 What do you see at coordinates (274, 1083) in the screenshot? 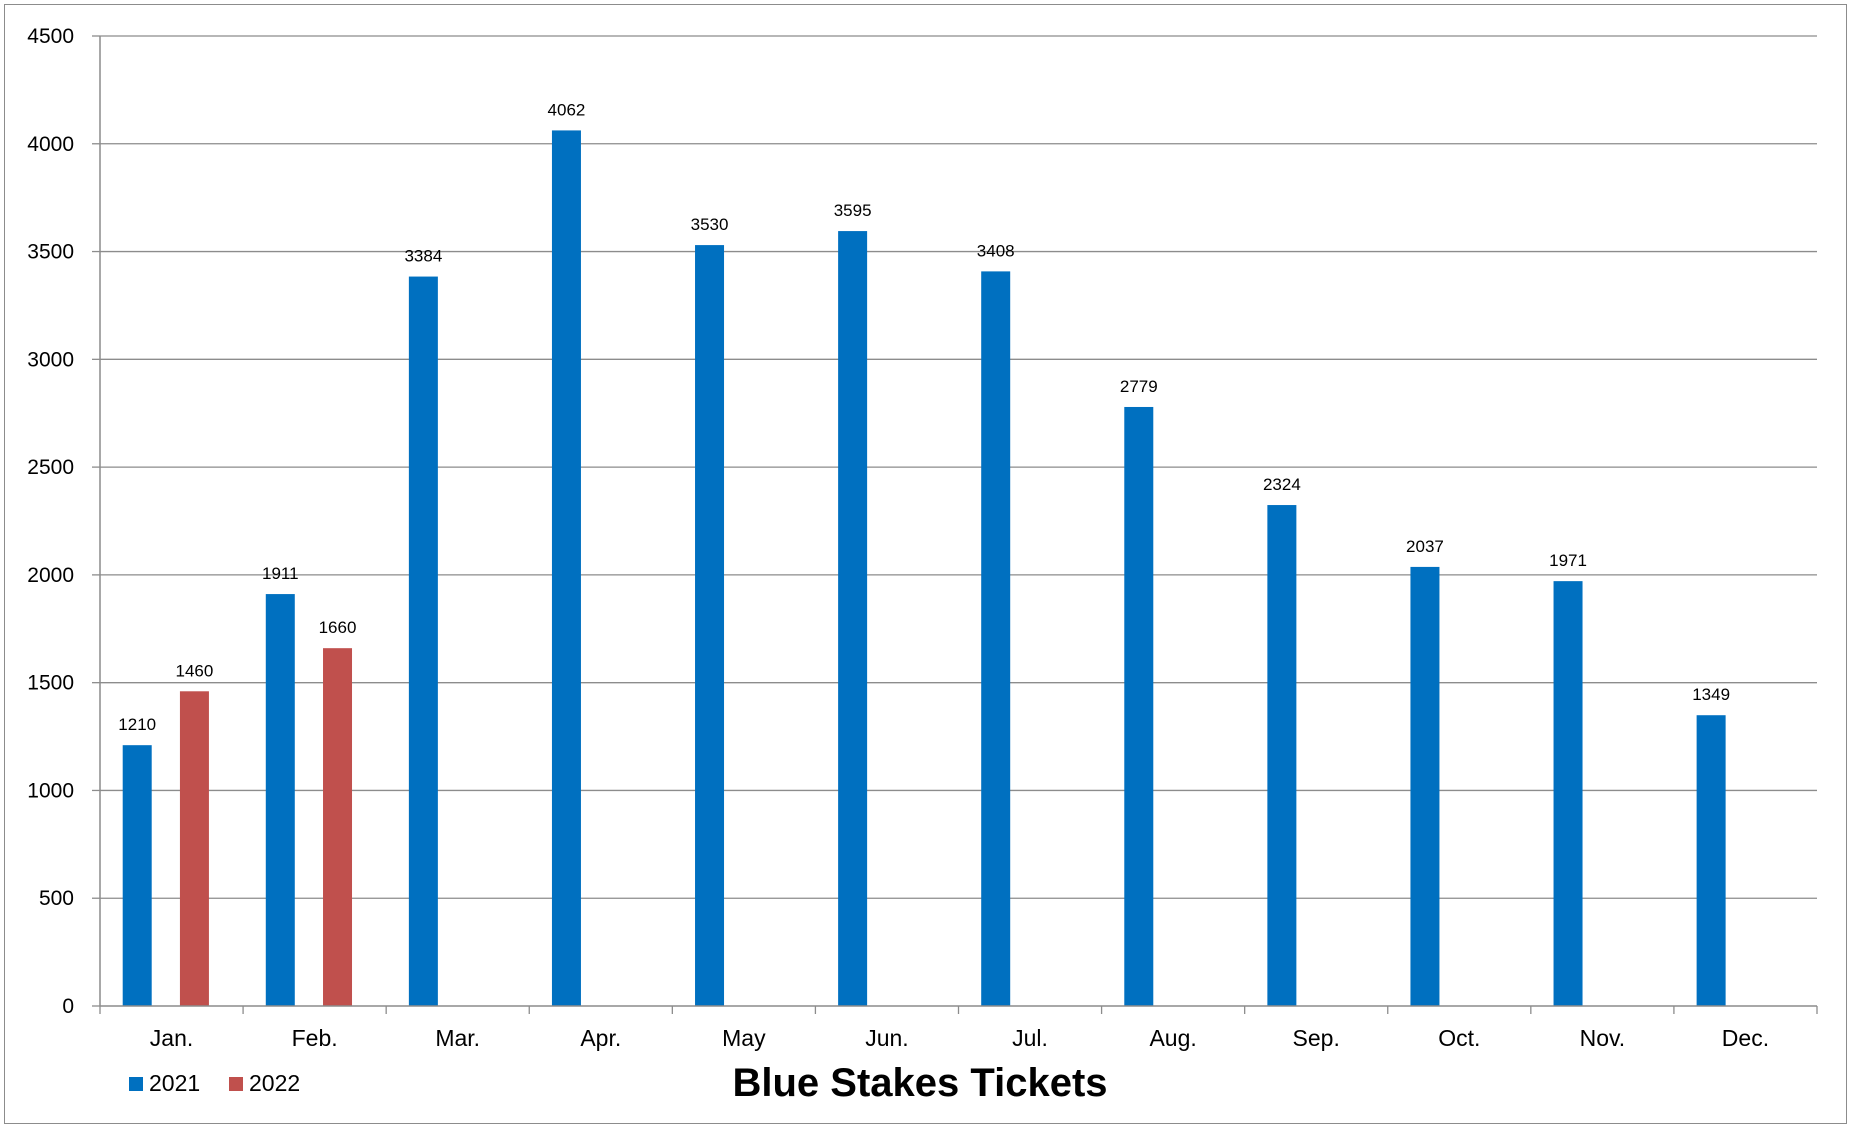
I see `legend-label: 2022` at bounding box center [274, 1083].